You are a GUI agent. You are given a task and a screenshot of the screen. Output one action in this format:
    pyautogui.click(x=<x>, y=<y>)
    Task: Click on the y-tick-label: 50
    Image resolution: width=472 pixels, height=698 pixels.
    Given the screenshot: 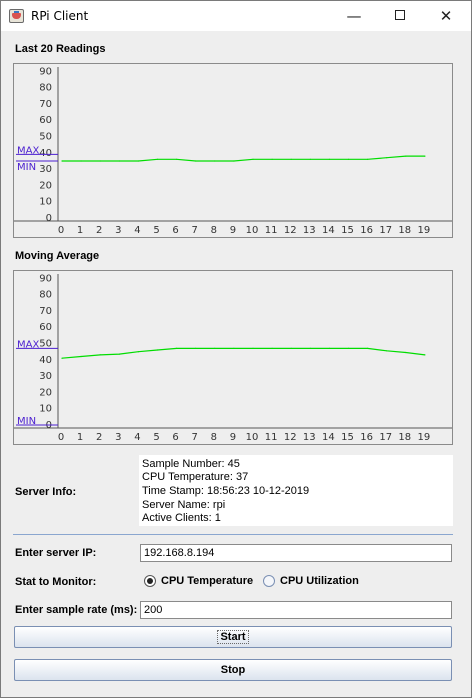 What is the action you would take?
    pyautogui.click(x=45, y=344)
    